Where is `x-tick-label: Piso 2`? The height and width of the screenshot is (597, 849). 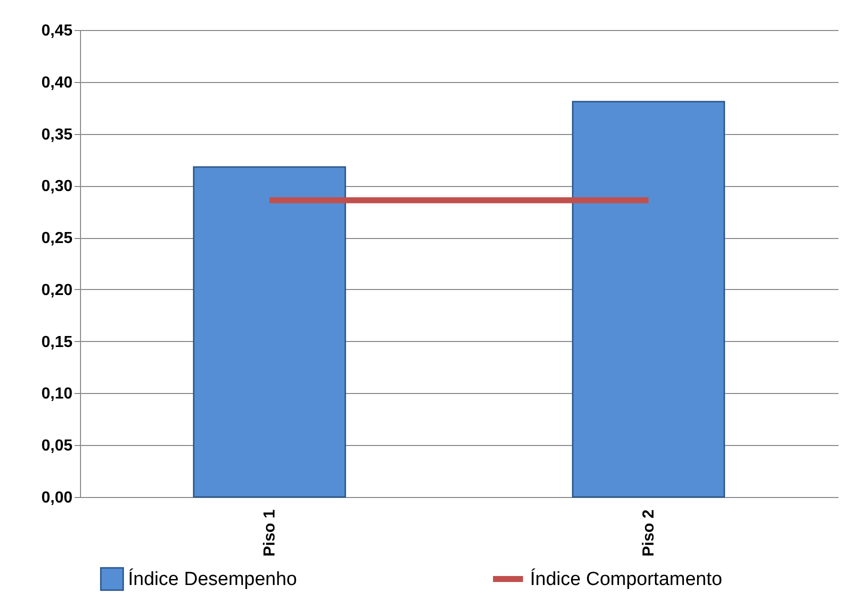 x-tick-label: Piso 2 is located at coordinates (649, 533).